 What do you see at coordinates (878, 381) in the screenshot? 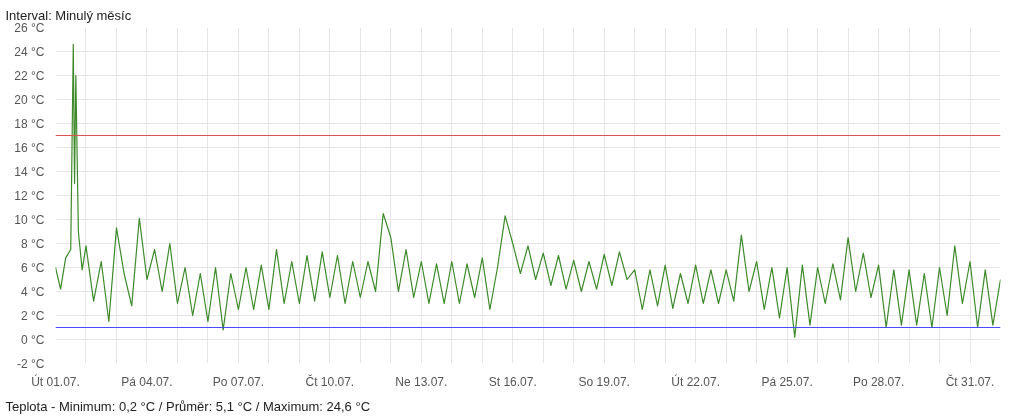
I see `x-tick-label: Po 28.07.` at bounding box center [878, 381].